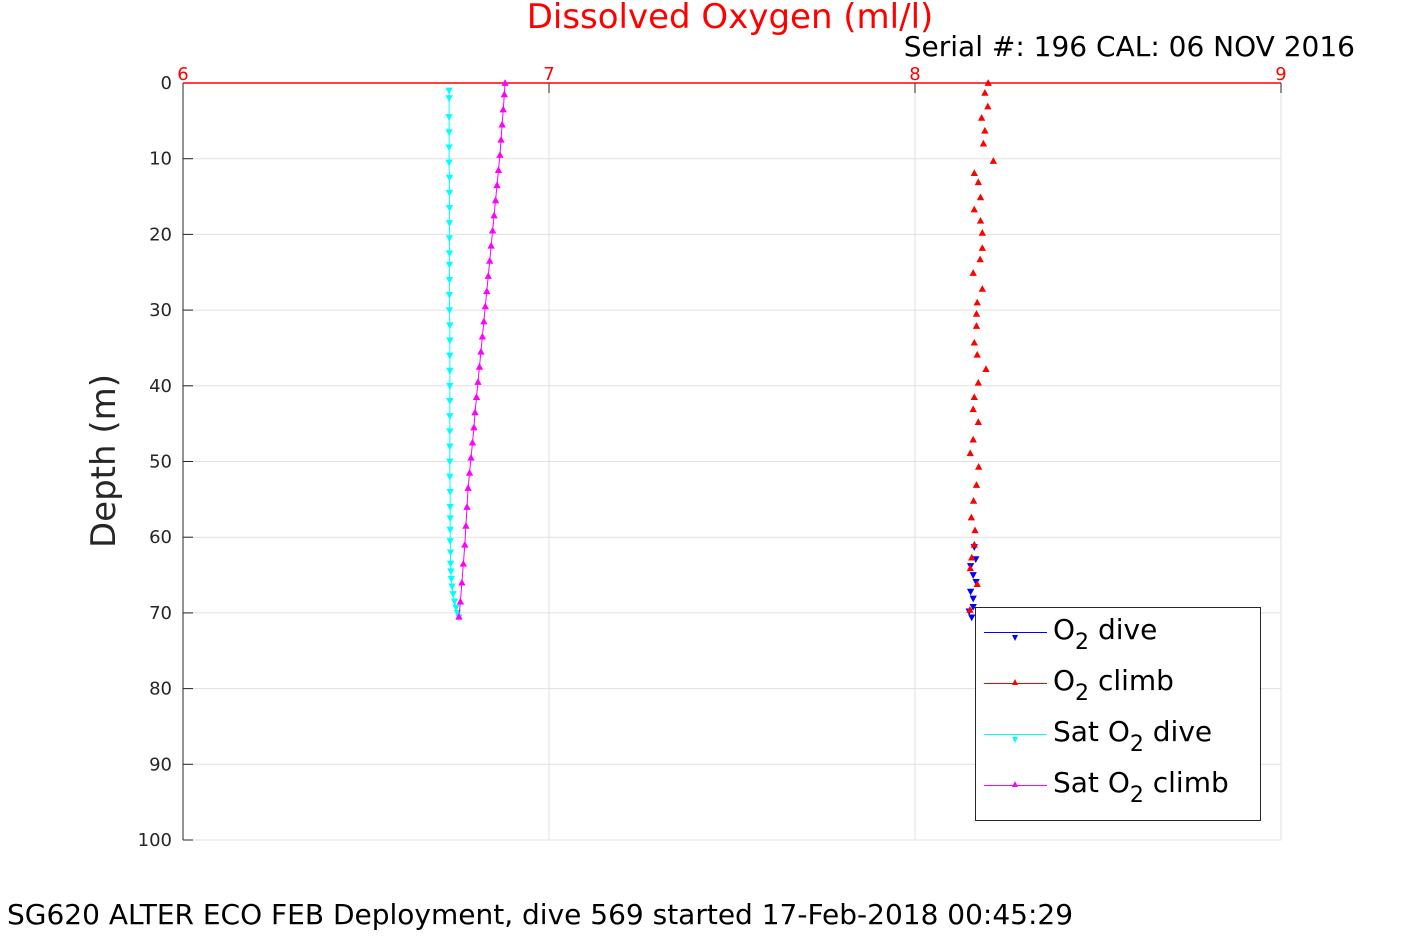 Image resolution: width=1417 pixels, height=945 pixels. I want to click on legend-item-o2-climb: O2 climb, so click(1118, 684).